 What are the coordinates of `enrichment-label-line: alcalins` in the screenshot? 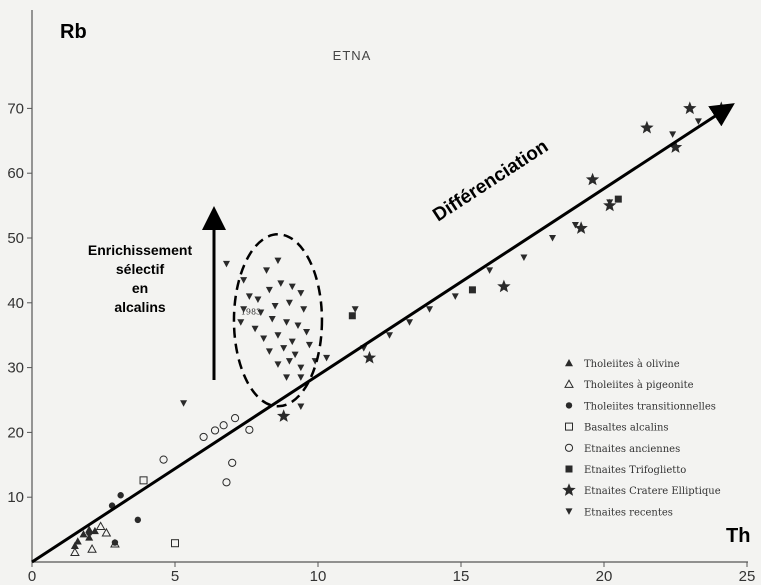 It's located at (140, 307).